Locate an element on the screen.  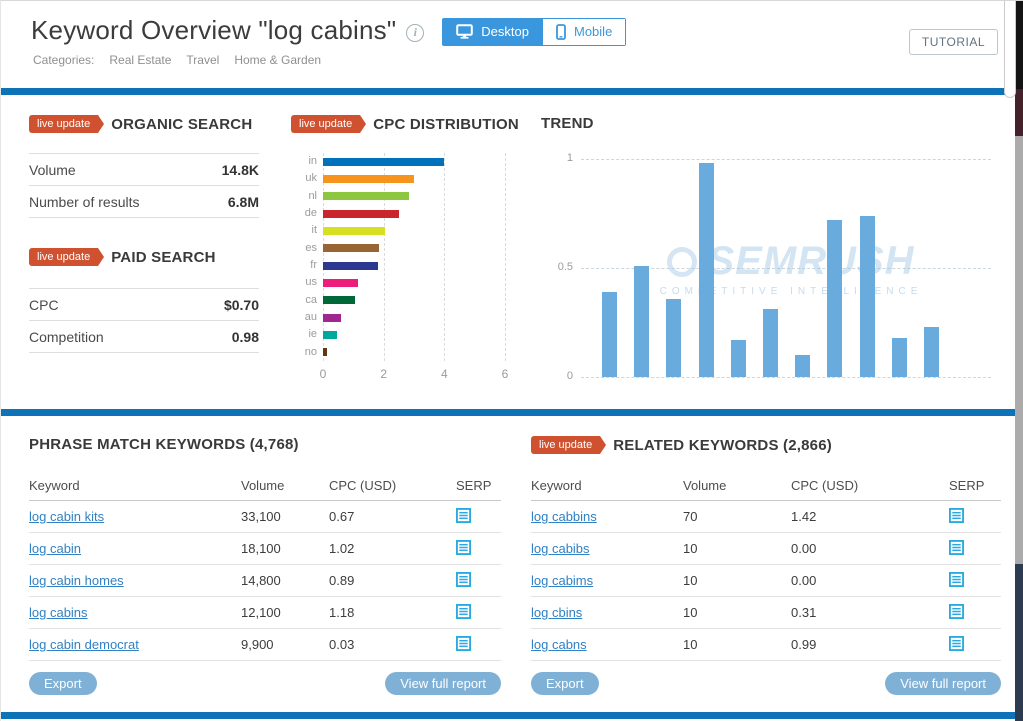
x-tick-label: 4 is located at coordinates (444, 374).